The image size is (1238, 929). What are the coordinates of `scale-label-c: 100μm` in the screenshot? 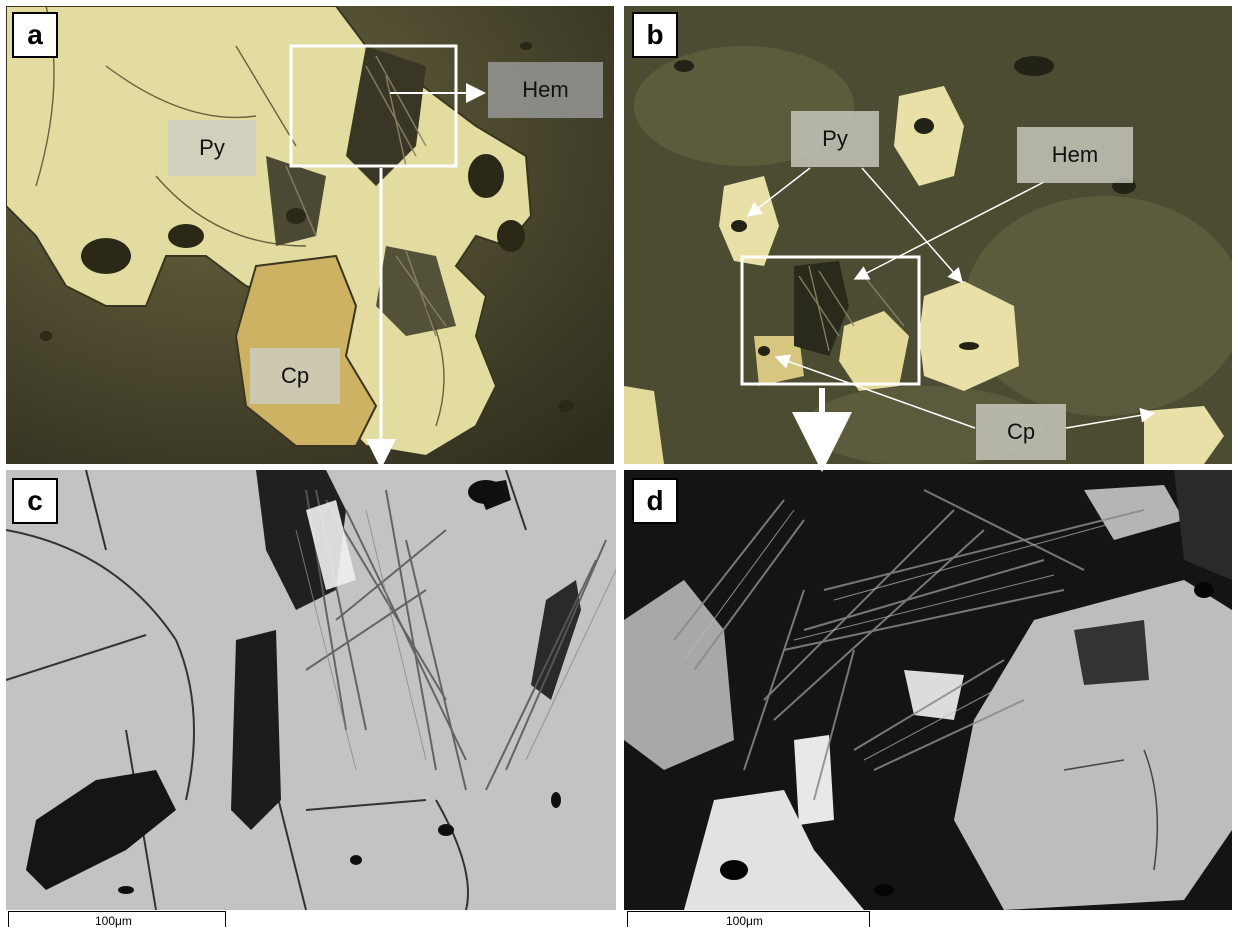 It's located at (113, 921).